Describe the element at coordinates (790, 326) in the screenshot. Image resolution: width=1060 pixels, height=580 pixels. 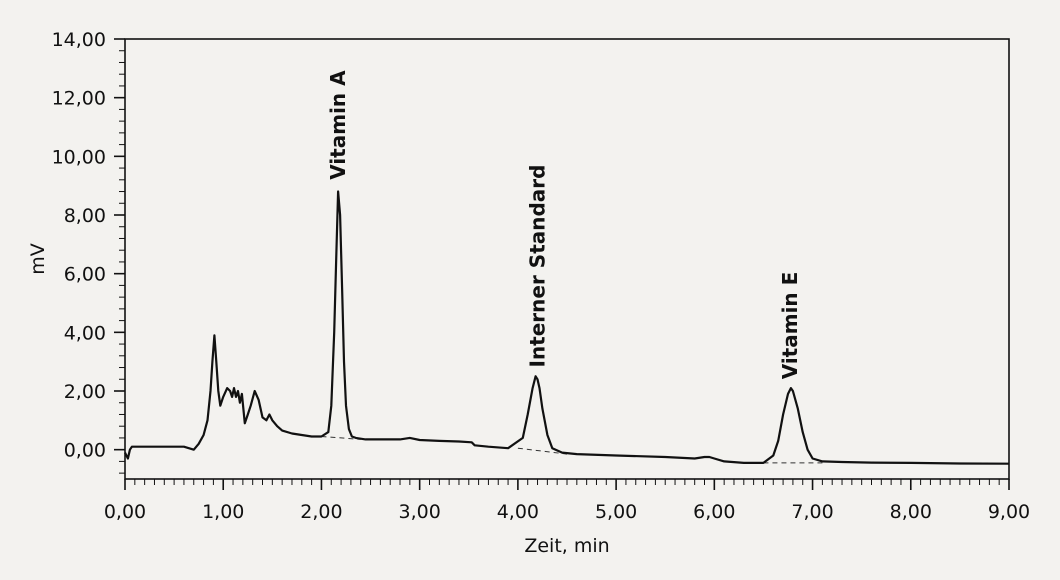
I see `peak-label: Vitamin E` at that location.